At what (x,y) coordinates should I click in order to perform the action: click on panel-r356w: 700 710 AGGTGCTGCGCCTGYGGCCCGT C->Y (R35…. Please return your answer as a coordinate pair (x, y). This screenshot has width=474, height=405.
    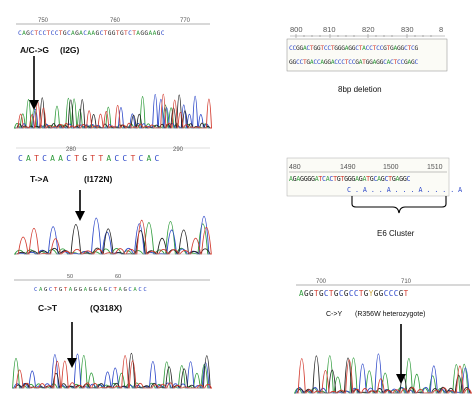
    Looking at the image, I should click on (383, 336).